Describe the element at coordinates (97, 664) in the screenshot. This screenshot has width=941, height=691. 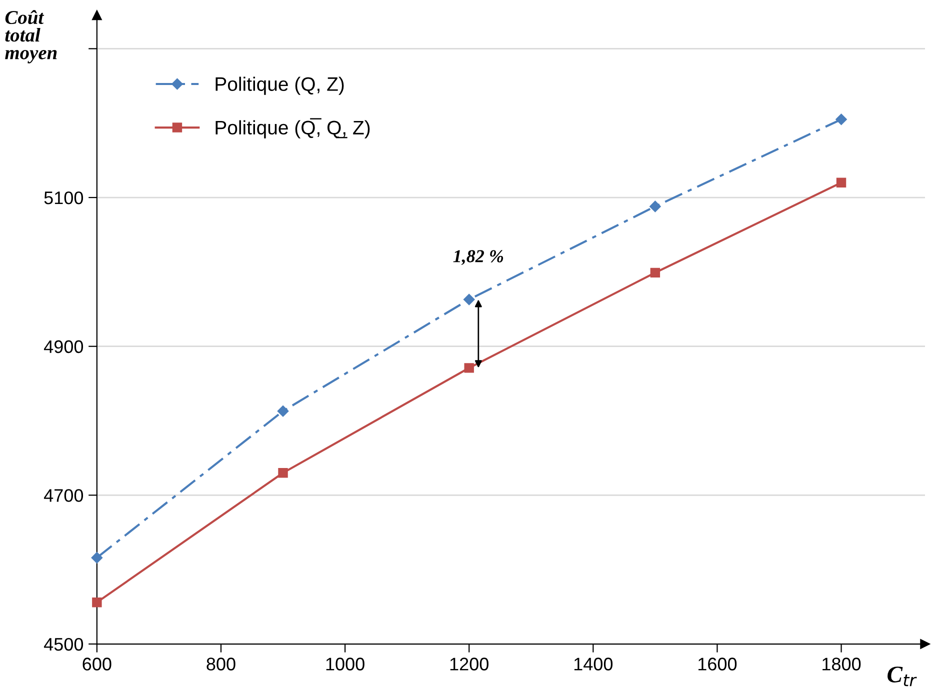
I see `x-tick-label: 600` at that location.